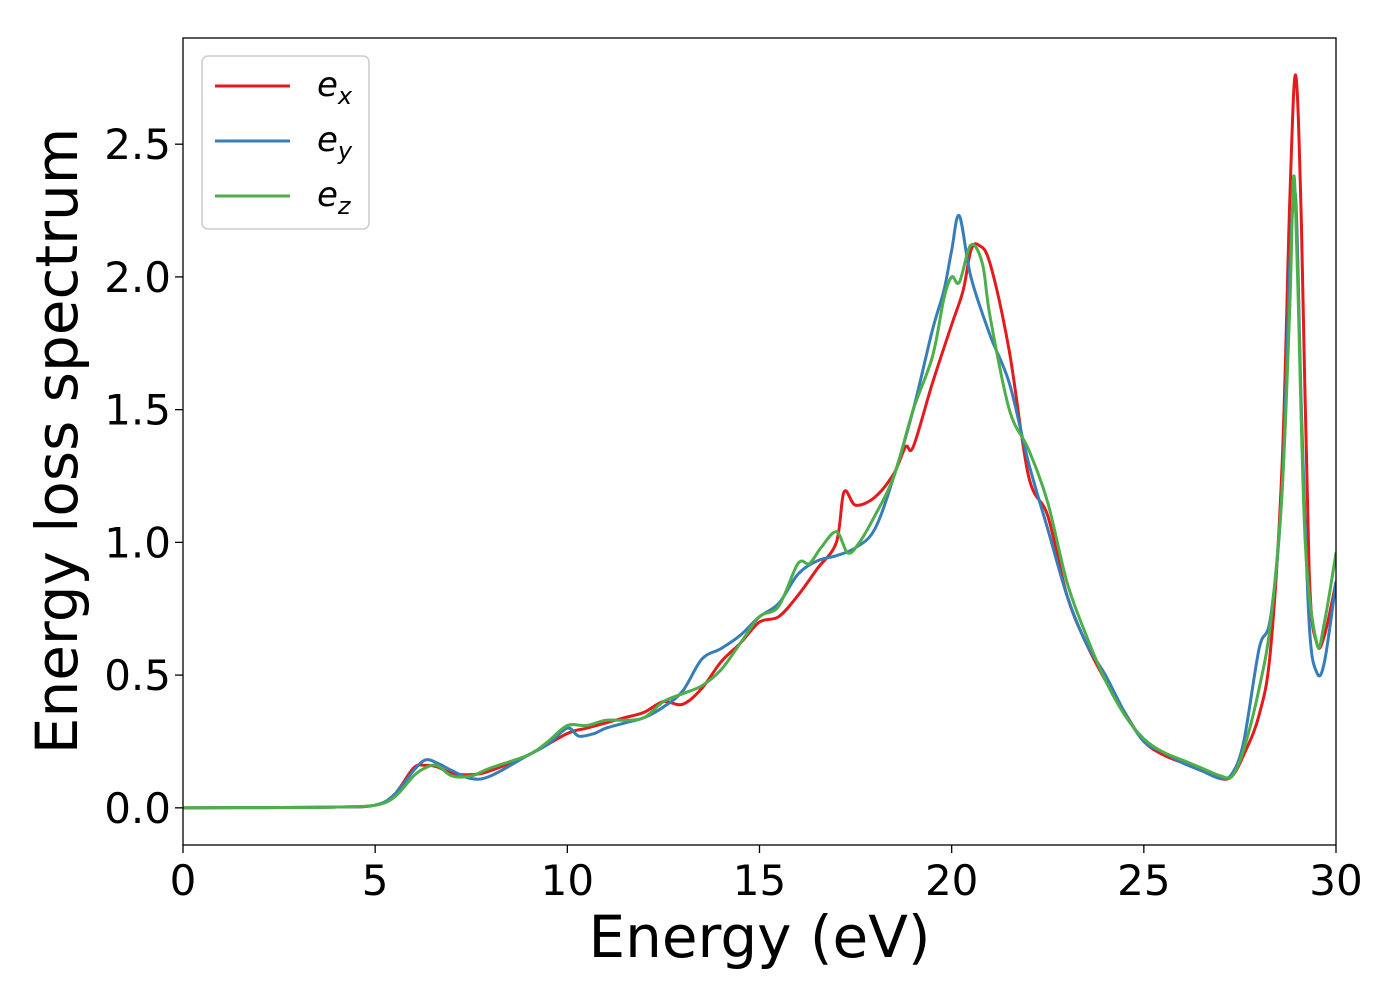 The image size is (1400, 1000). I want to click on legend-label-ez: ez, so click(334, 197).